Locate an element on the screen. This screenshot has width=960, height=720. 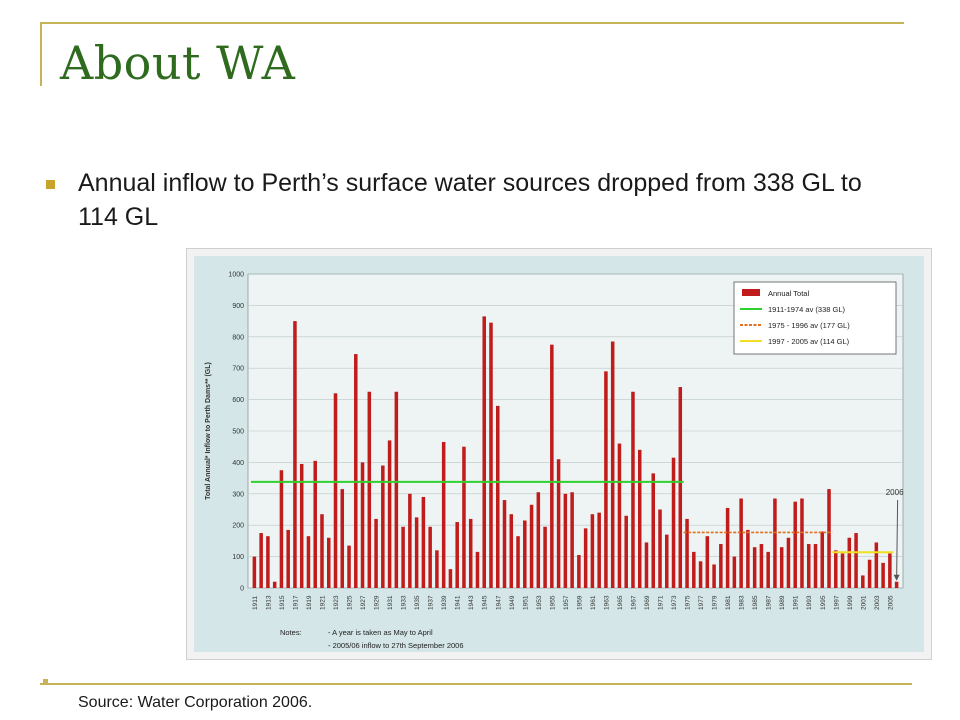
bar-1915 is located at coordinates (281, 529).